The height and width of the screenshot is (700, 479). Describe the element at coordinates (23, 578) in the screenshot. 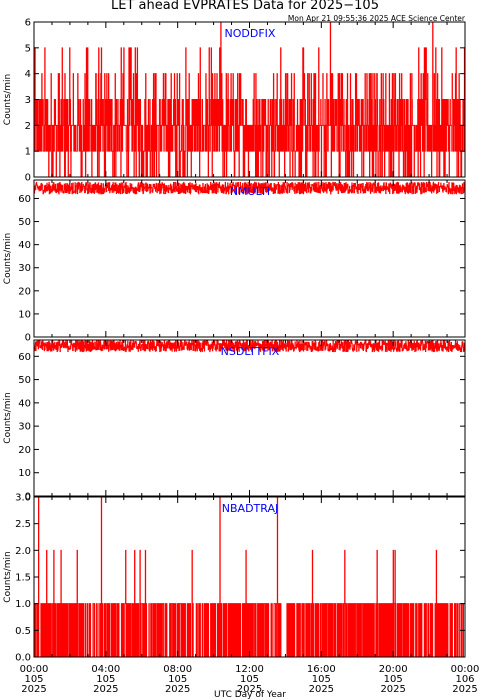

I see `y-tick-label: 1.5` at that location.